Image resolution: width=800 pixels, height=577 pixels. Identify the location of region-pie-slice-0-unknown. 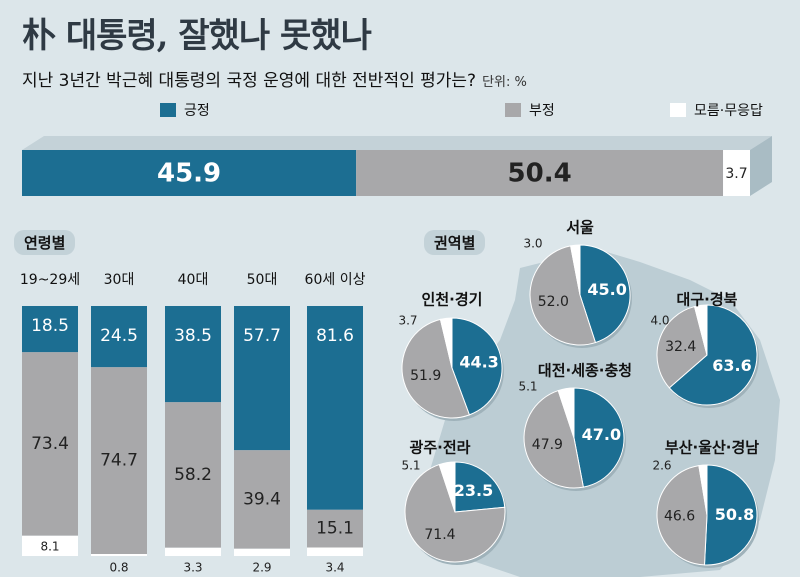
(575, 270).